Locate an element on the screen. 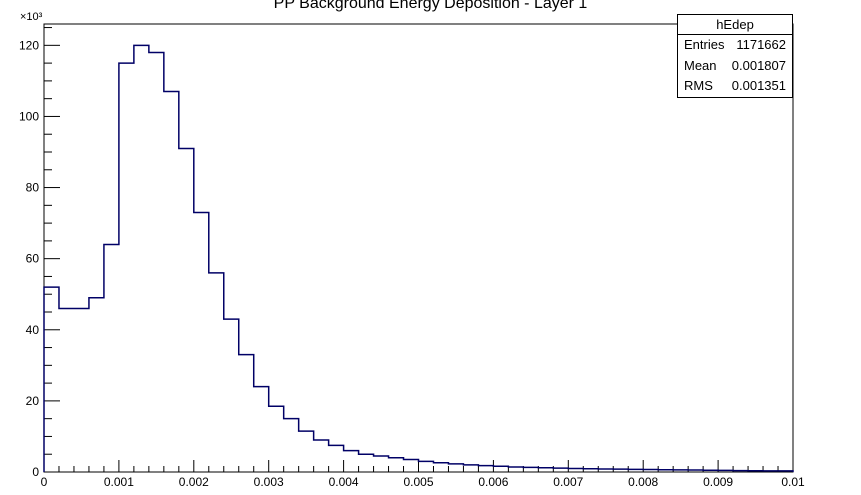 The image size is (861, 495). x-tick-label: 0.01 is located at coordinates (793, 482).